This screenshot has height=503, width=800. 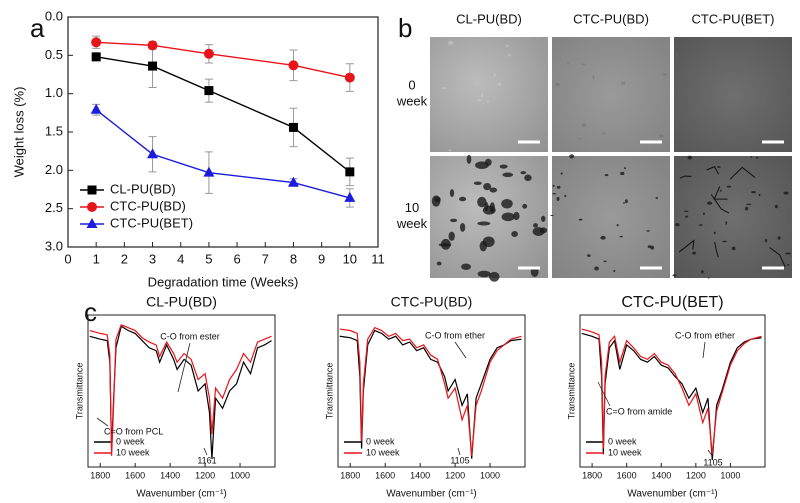 I want to click on row-label: 0 week, so click(x=412, y=93).